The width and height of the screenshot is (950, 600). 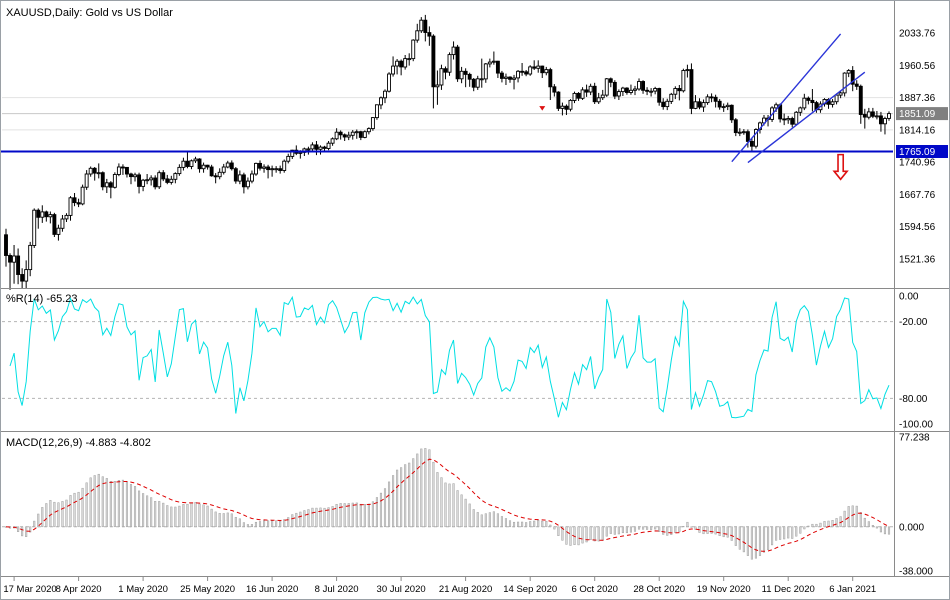 What do you see at coordinates (917, 163) in the screenshot?
I see `price-scale-label: 1740.96` at bounding box center [917, 163].